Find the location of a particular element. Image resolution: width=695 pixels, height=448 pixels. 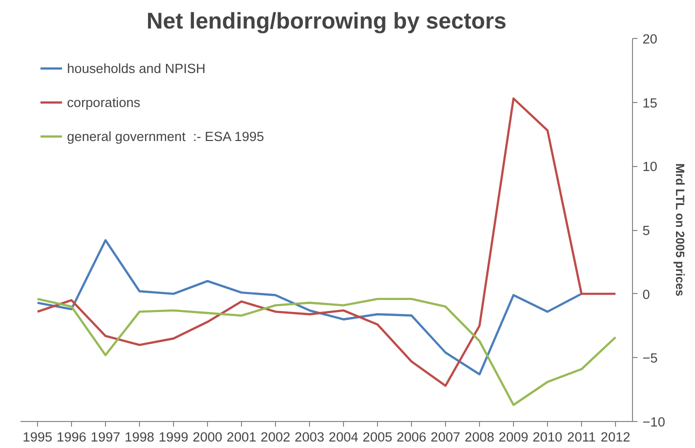

x-tick-label: 2005 is located at coordinates (377, 437).